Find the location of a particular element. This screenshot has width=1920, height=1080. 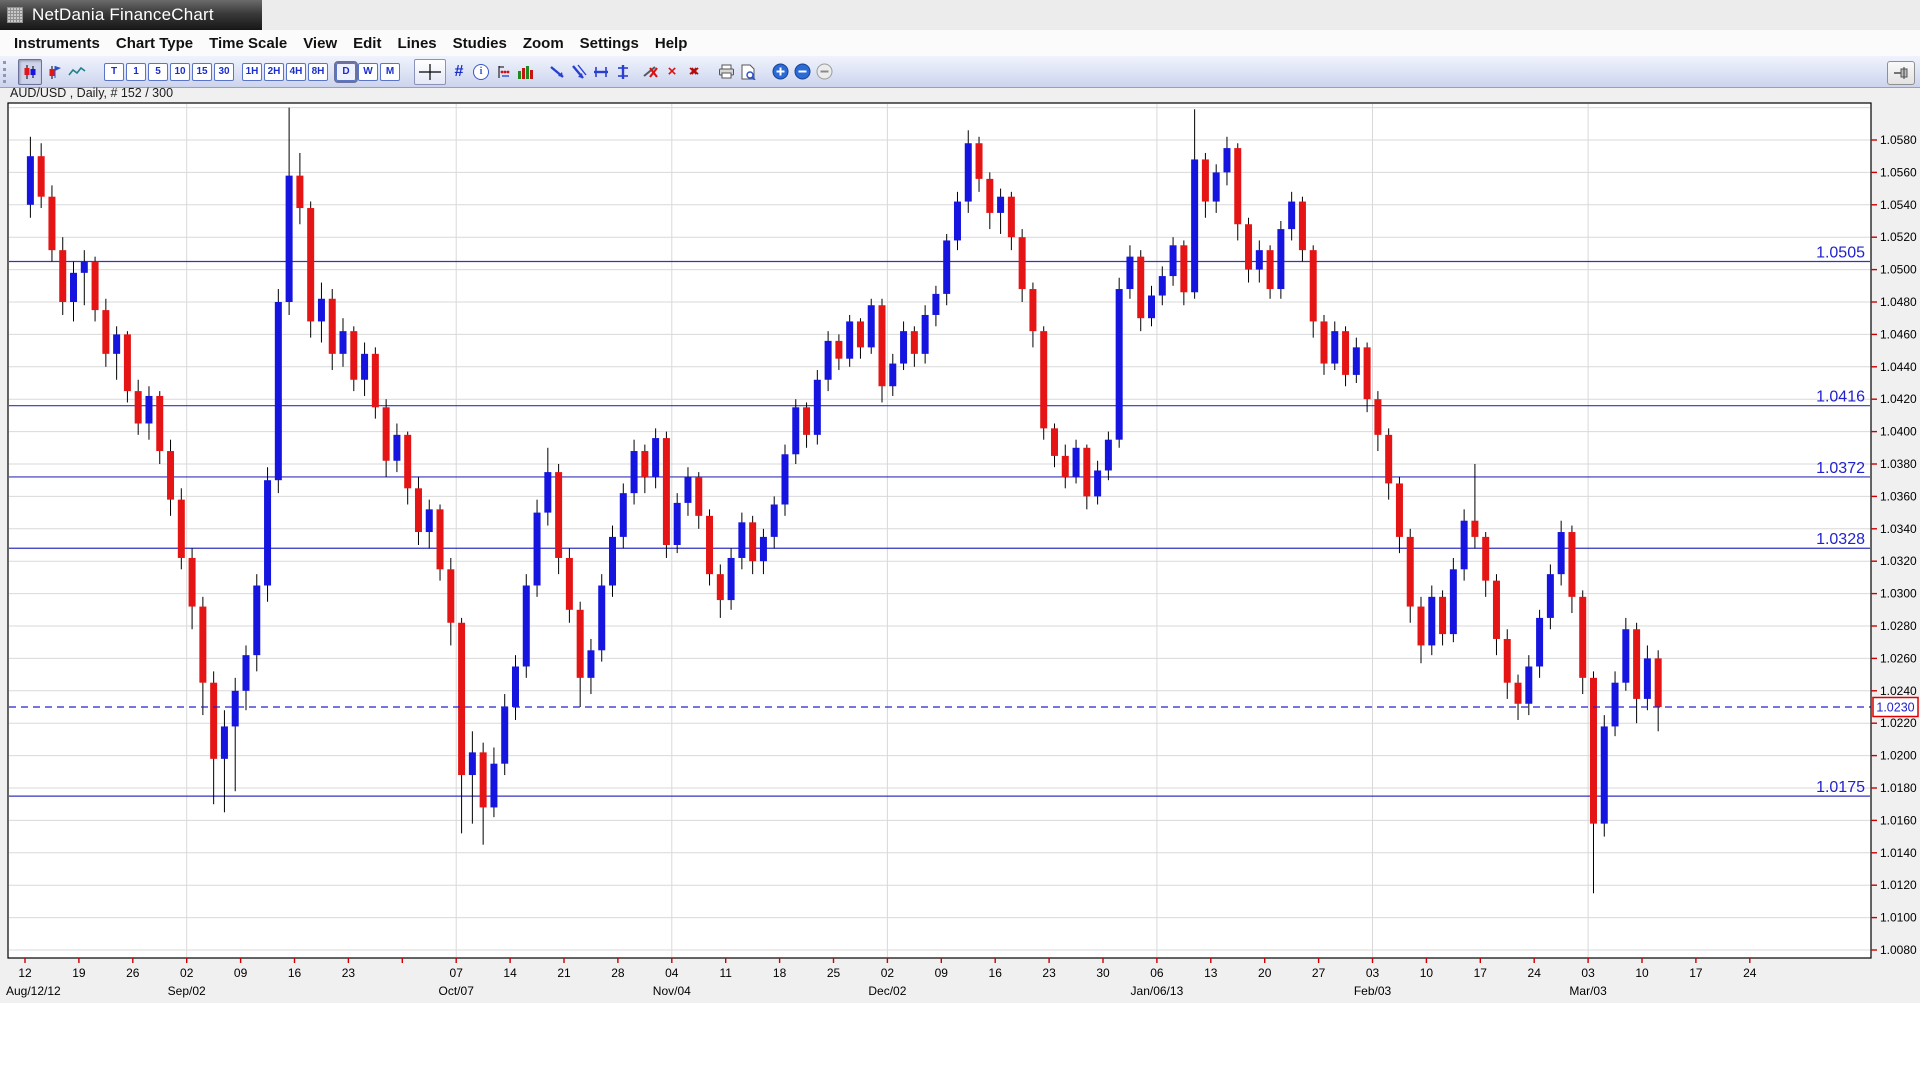

timeframe-button-1: 1 is located at coordinates (136, 71).